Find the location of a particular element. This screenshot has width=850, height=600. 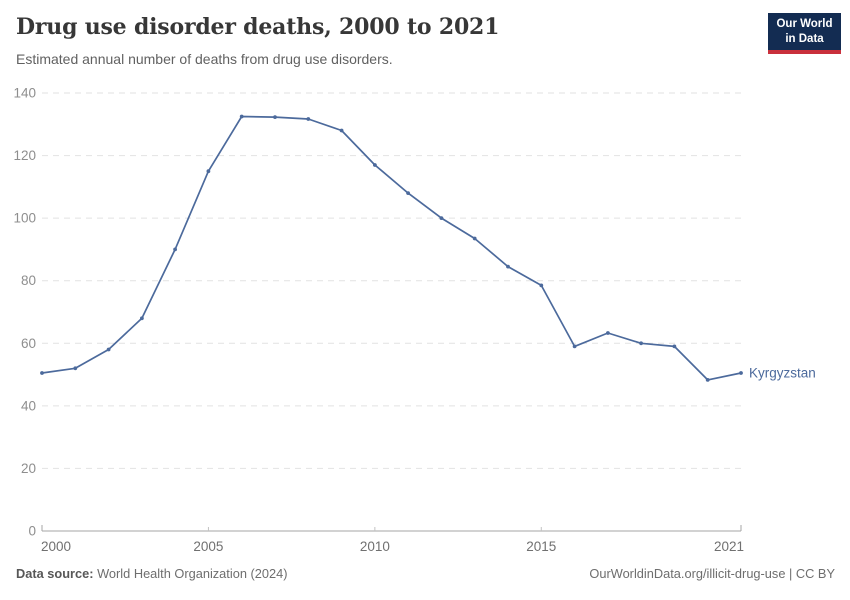

data-source-value: World Health Organization (2024) is located at coordinates (190, 573).